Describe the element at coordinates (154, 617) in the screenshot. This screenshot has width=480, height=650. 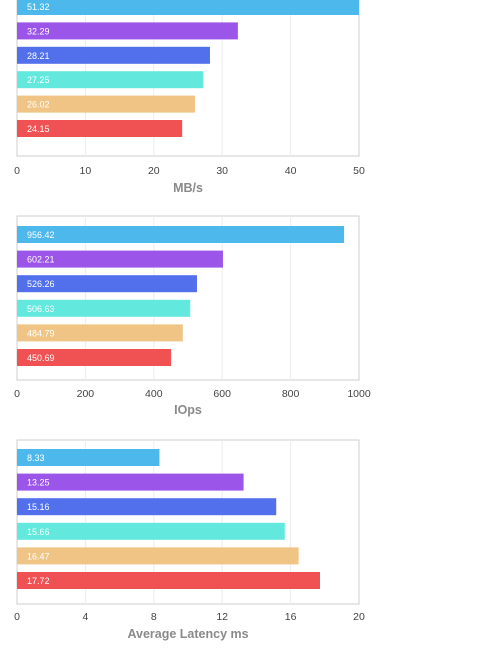
I see `x-tick-label: 8` at that location.